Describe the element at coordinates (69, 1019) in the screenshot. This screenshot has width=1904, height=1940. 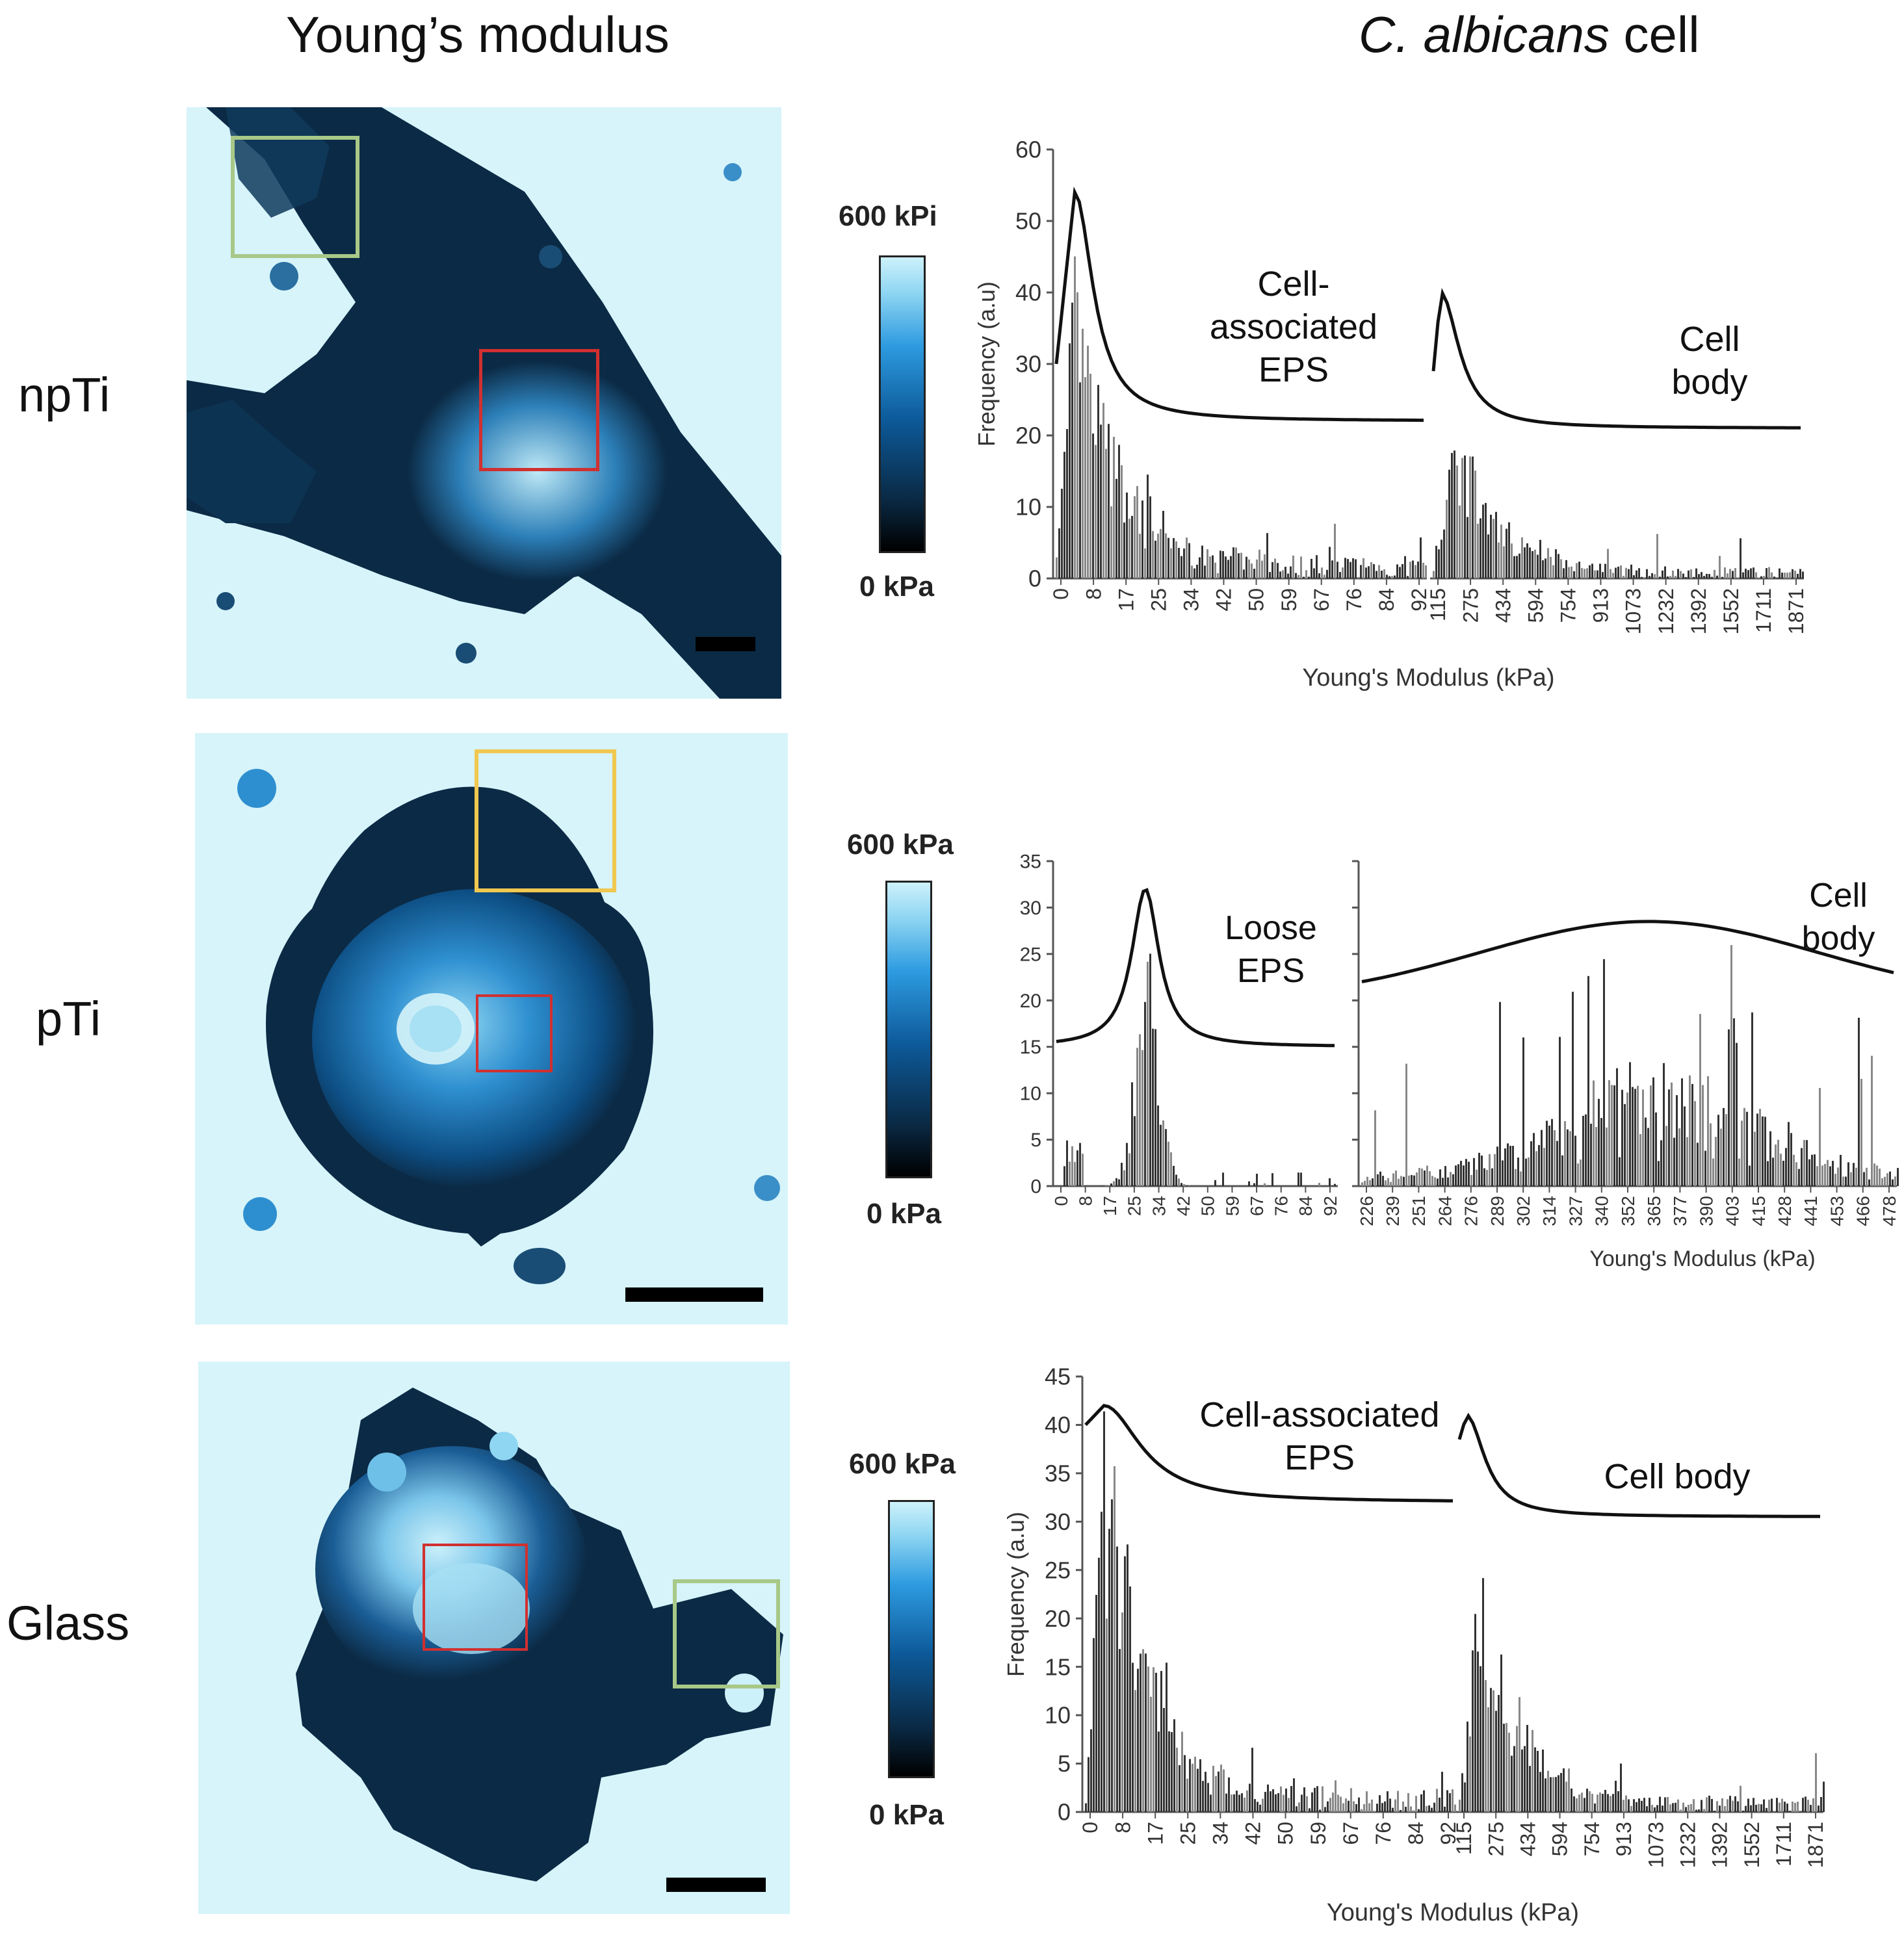
I see `row-label-pti: pTi` at that location.